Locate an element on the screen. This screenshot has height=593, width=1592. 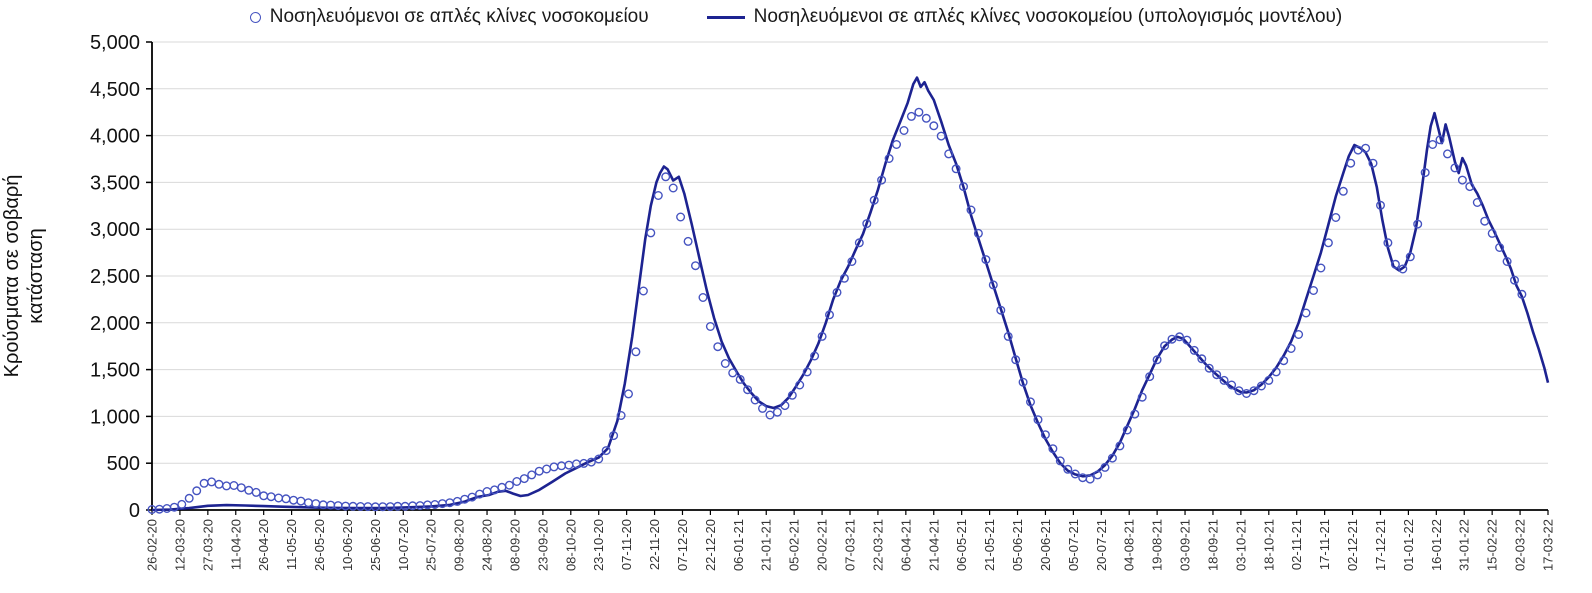
x-tick-label: 01-01-22 is located at coordinates (1408, 545).